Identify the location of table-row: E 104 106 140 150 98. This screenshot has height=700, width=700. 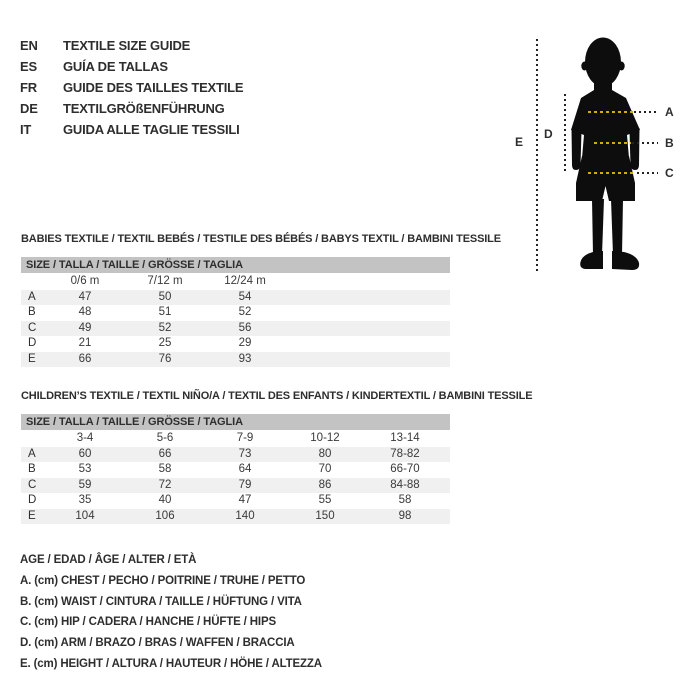
(235, 516).